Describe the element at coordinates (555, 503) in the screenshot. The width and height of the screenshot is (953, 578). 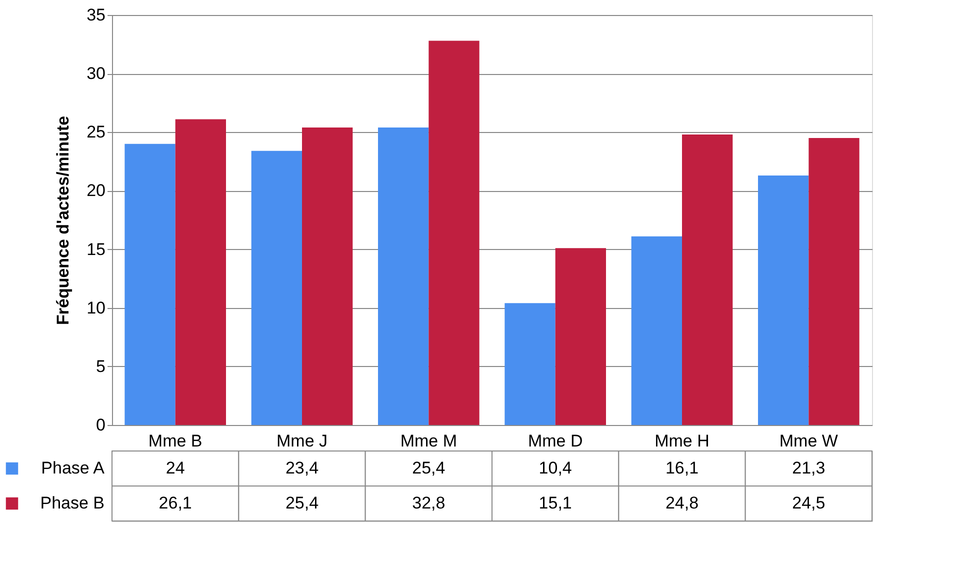
I see `data-label: 15,1` at that location.